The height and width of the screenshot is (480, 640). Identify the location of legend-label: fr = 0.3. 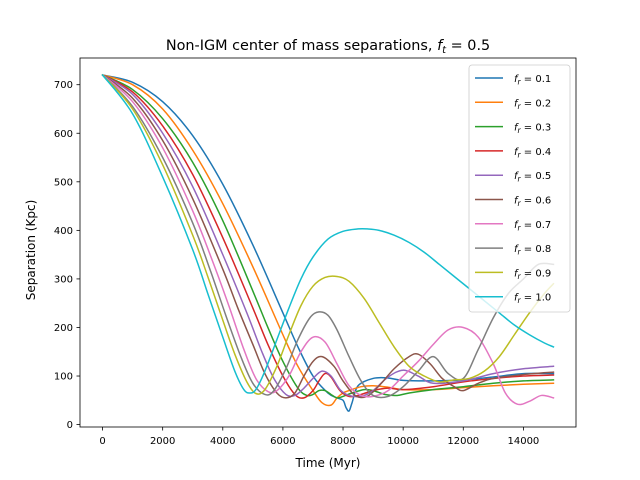
(532, 129).